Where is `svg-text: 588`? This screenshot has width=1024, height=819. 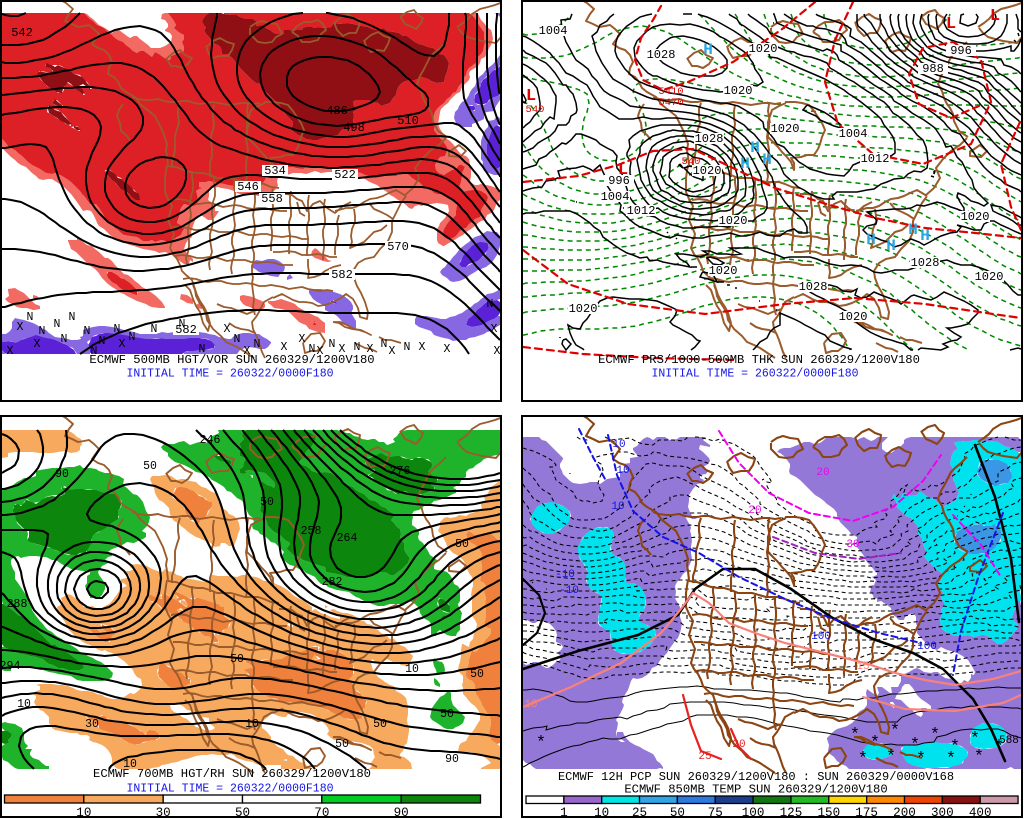 svg-text: 588 is located at coordinates (1009, 741).